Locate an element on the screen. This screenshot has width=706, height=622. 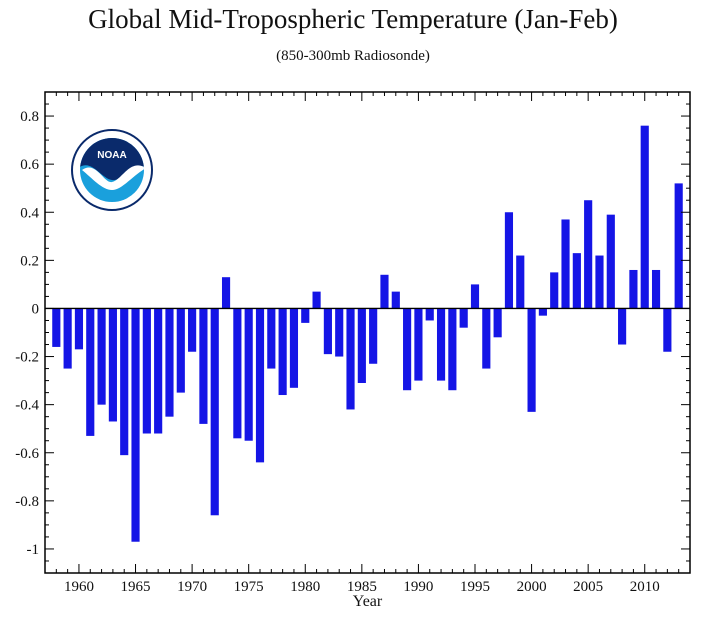
bar-1975 is located at coordinates (248, 374).